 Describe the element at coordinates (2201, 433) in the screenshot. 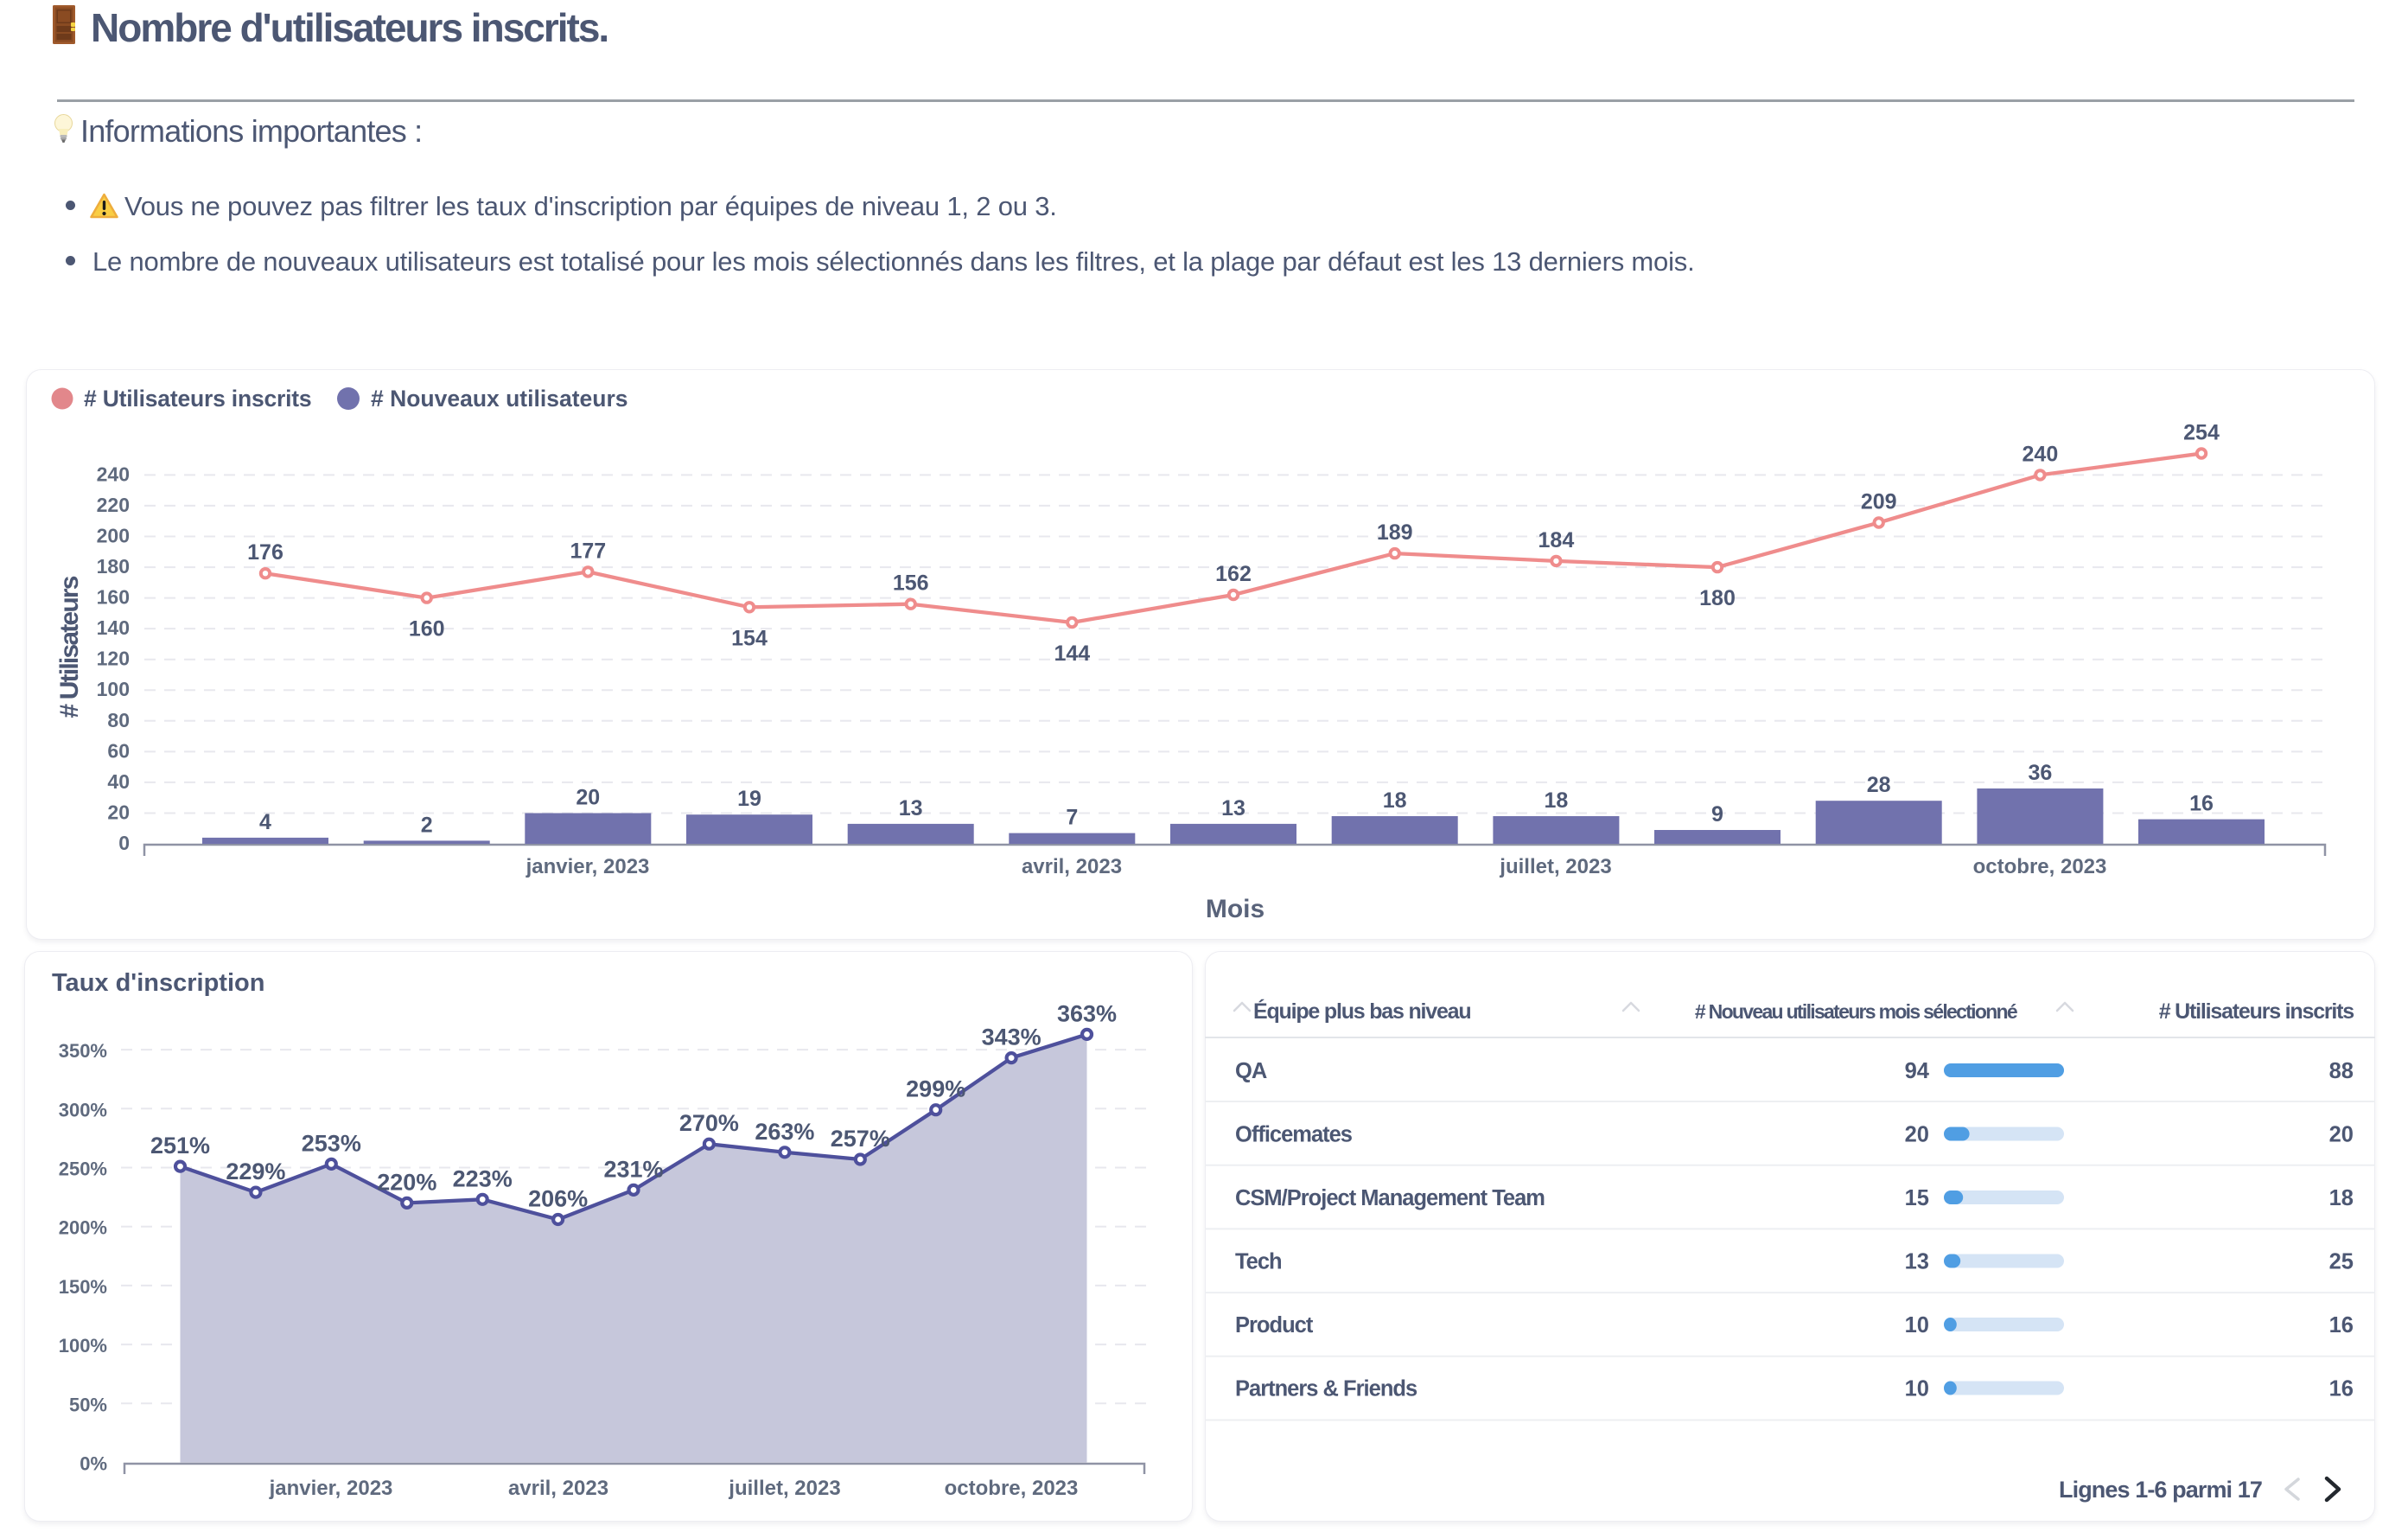

I see `svg-text: 254` at that location.